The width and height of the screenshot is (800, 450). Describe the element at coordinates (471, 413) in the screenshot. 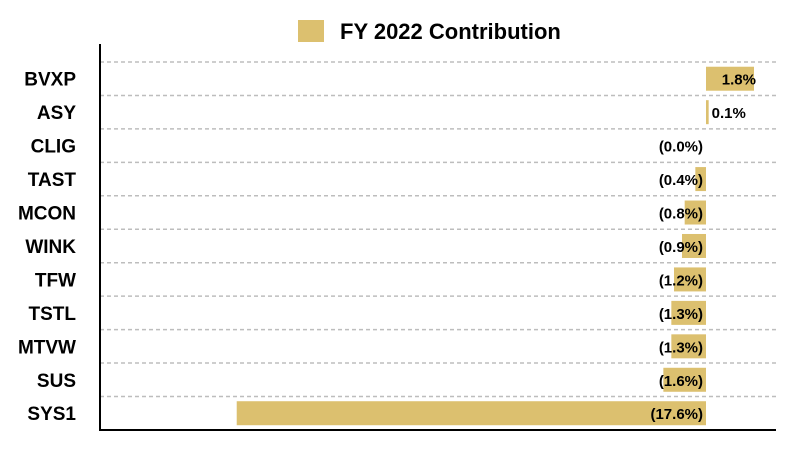

I see `bar-sys1` at that location.